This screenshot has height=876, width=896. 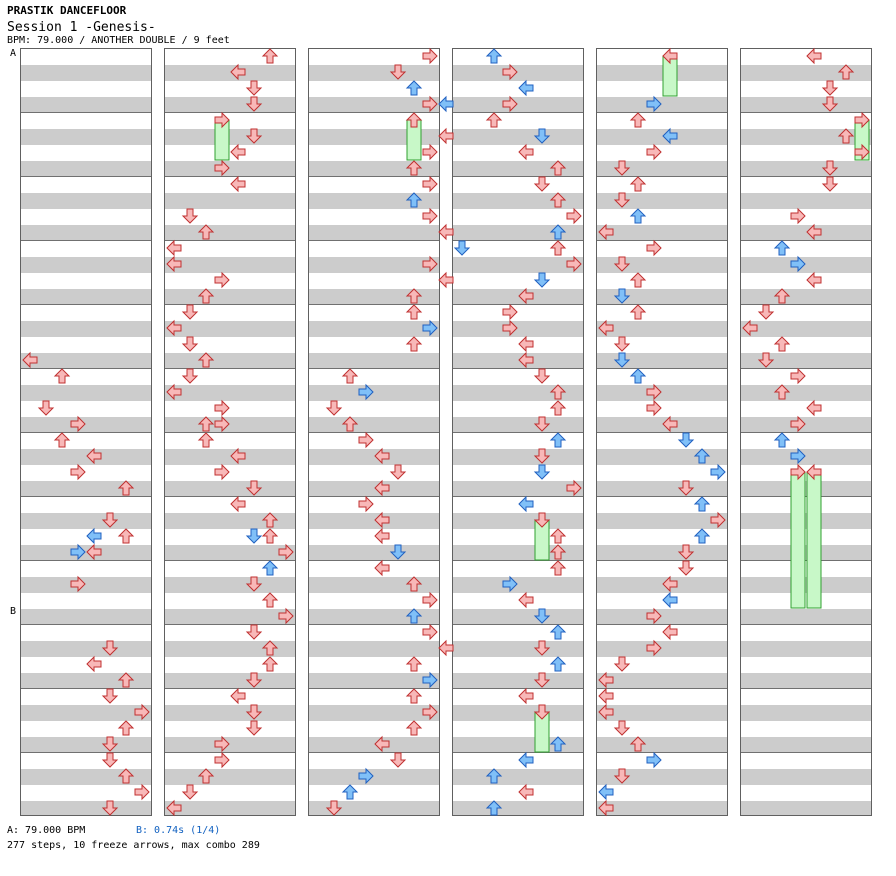 I want to click on footer-bpm-a: A: 79.000 BPM, so click(x=46, y=830).